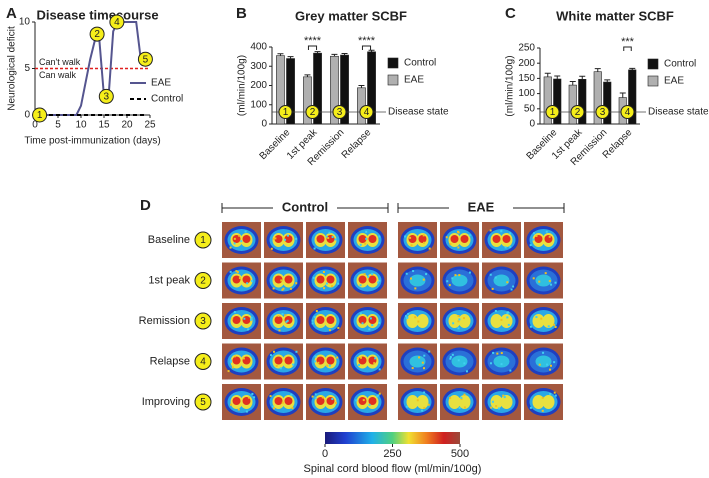 This screenshot has height=478, width=709. I want to click on panel-label: C, so click(510, 13).